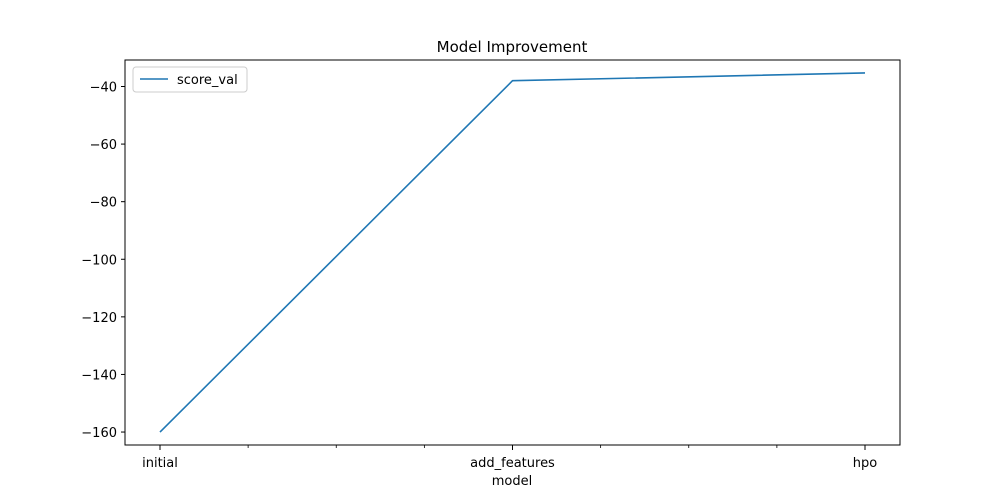  What do you see at coordinates (207, 80) in the screenshot?
I see `legend-label-score-val: score_val` at bounding box center [207, 80].